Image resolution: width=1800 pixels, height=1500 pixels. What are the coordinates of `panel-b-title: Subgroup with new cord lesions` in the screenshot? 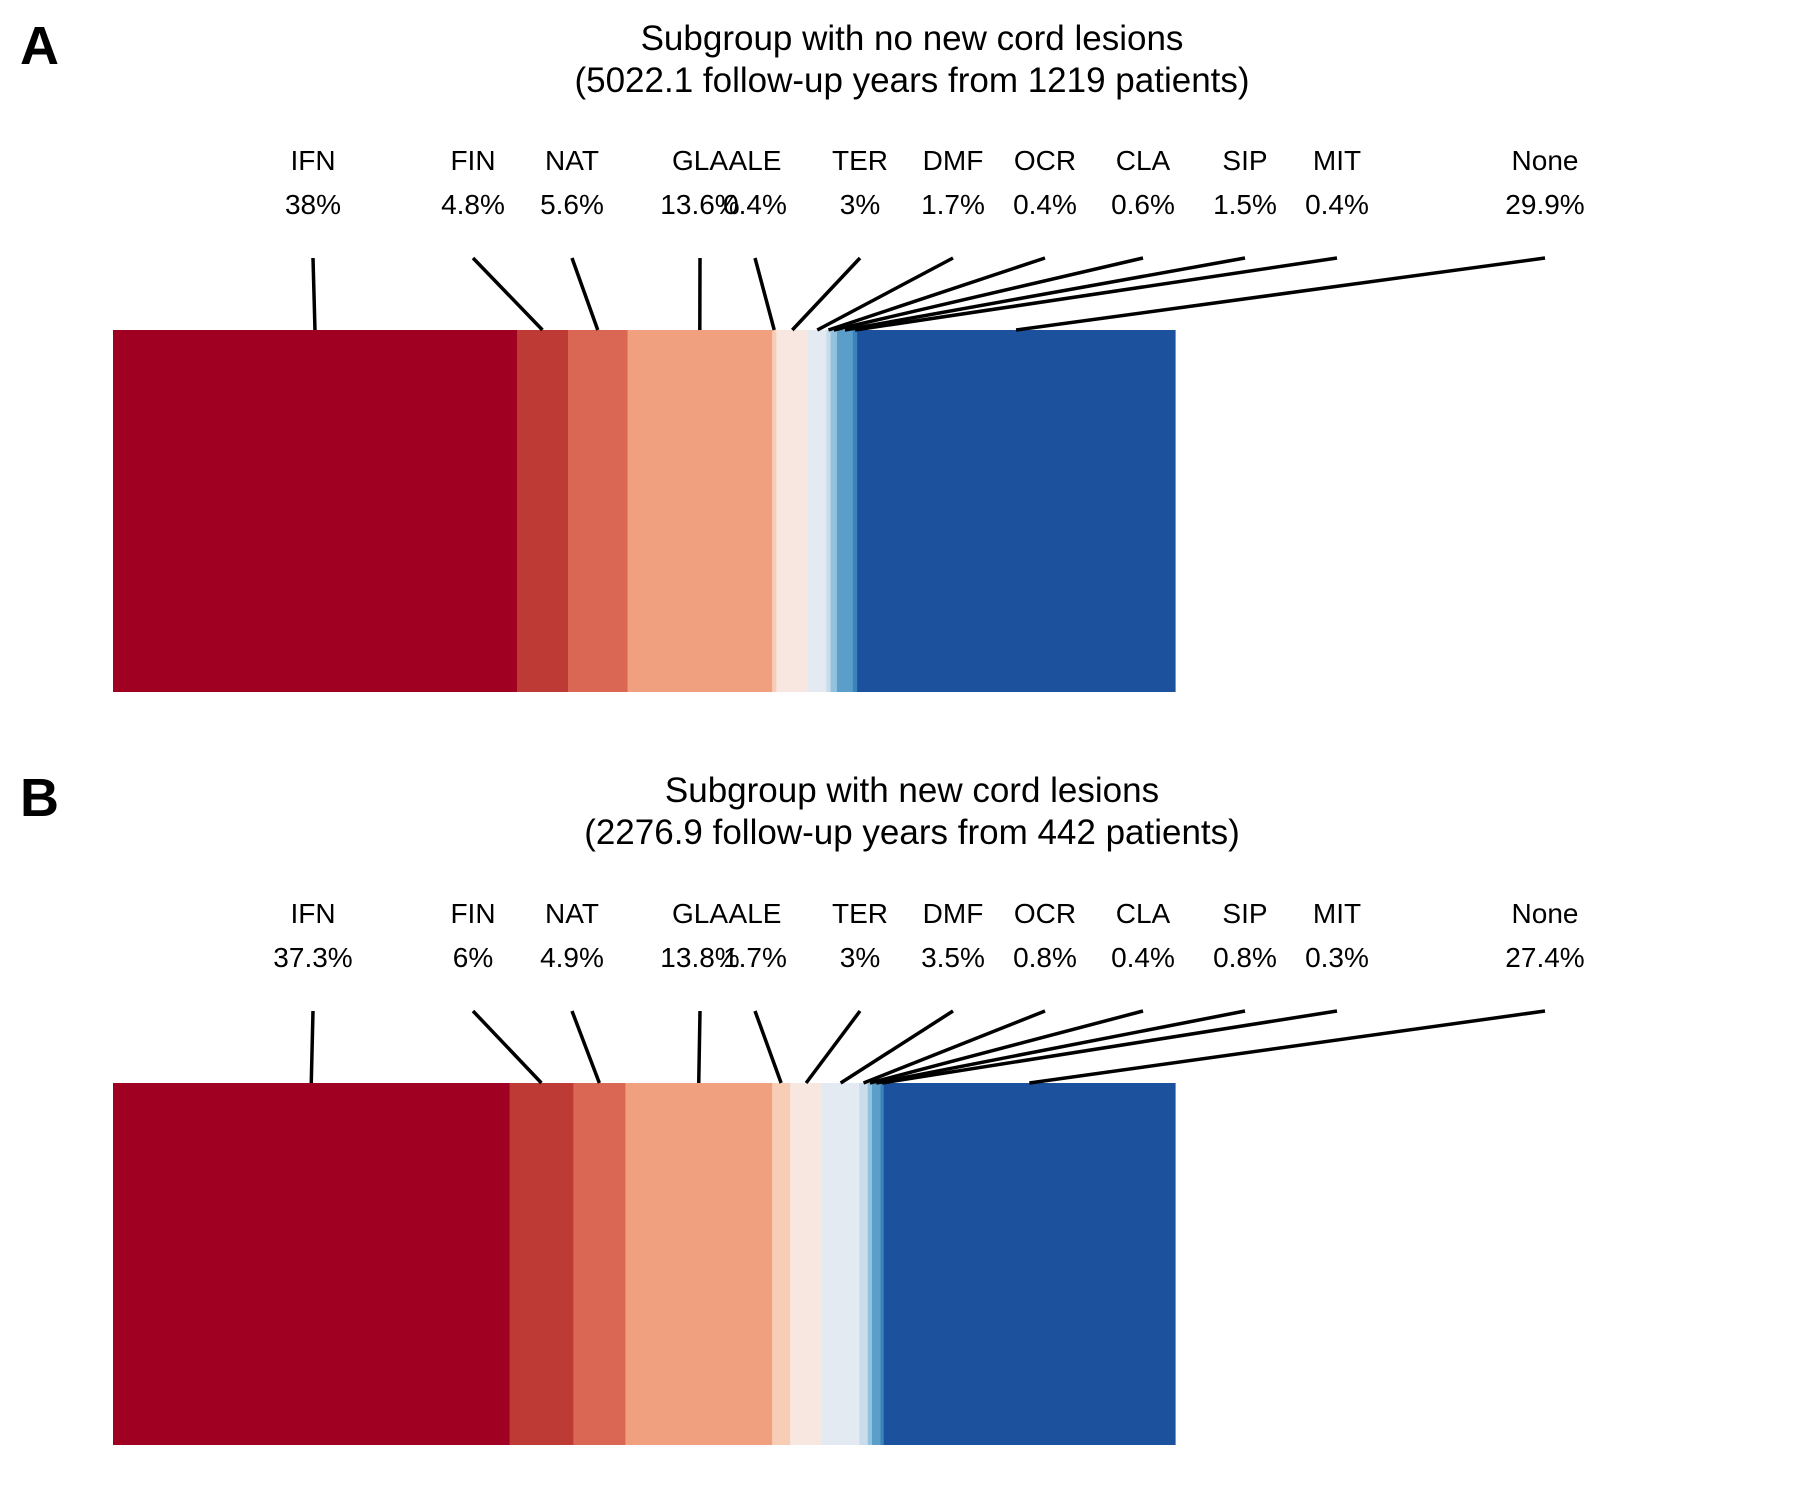 It's located at (912, 790).